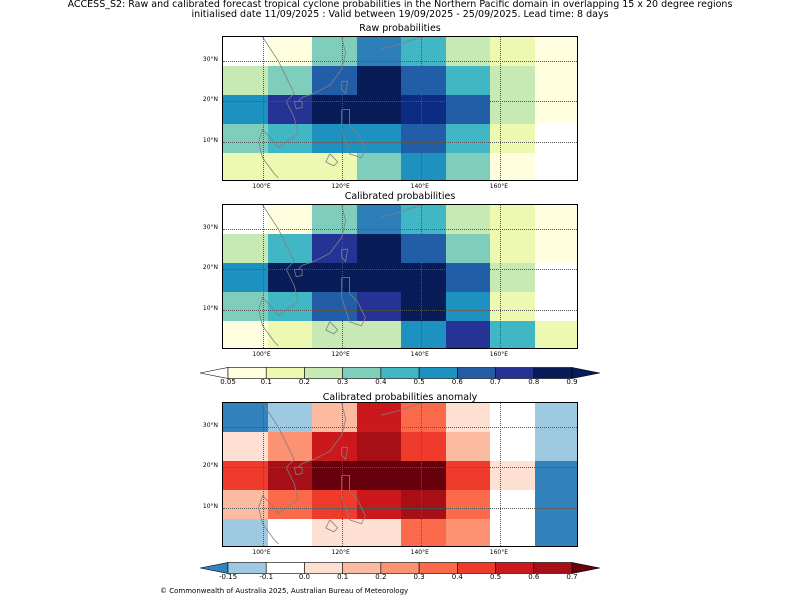 This screenshot has width=800, height=600. I want to click on x-tick-label: 160°E, so click(498, 552).